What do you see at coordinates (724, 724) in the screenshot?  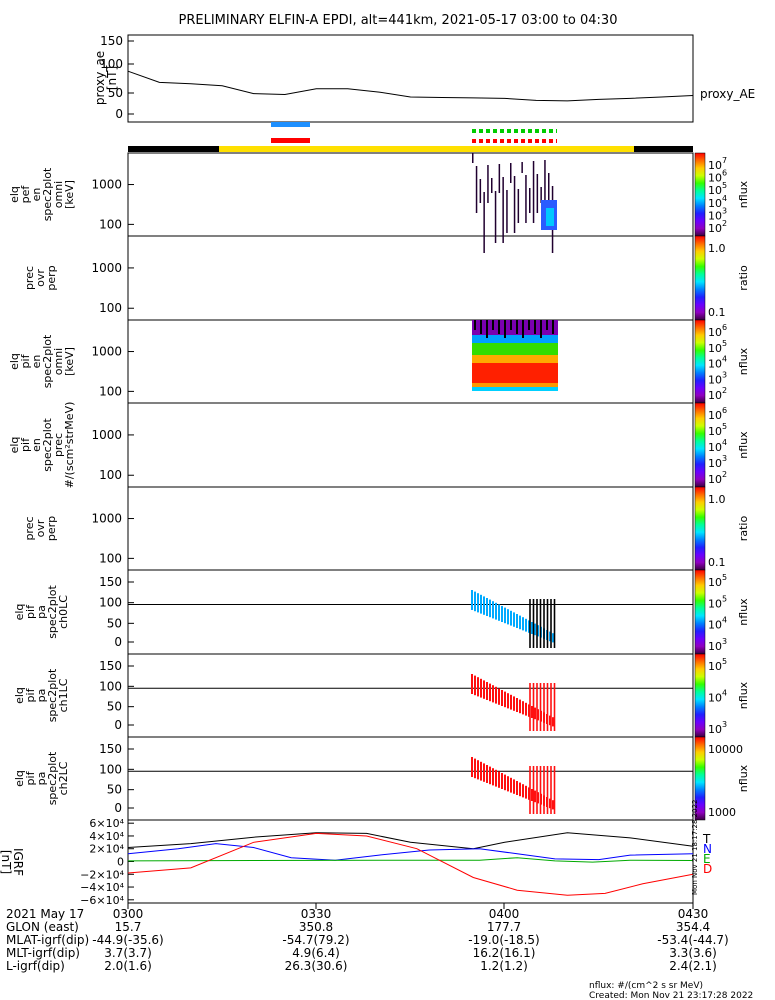 I see `colorbar-tick-exponent: 3` at bounding box center [724, 724].